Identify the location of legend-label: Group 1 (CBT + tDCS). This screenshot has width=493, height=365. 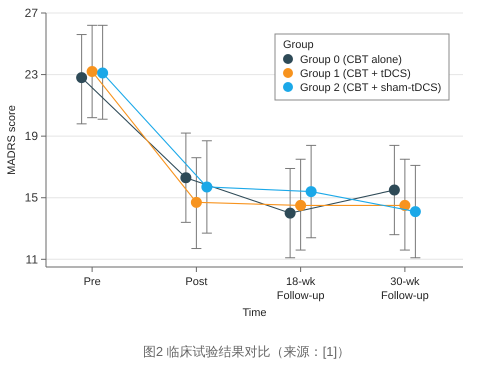
(355, 74).